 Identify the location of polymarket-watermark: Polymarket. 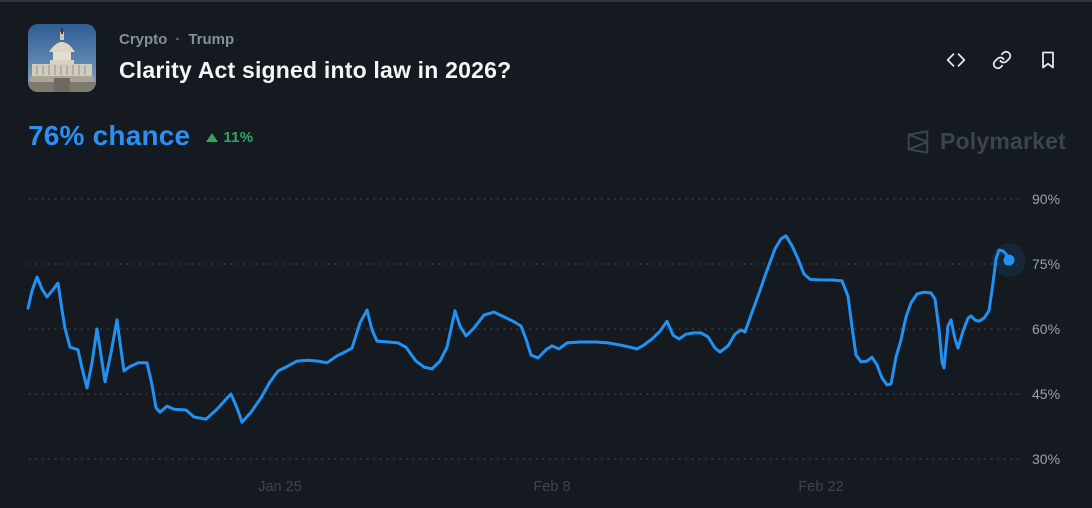
(985, 141).